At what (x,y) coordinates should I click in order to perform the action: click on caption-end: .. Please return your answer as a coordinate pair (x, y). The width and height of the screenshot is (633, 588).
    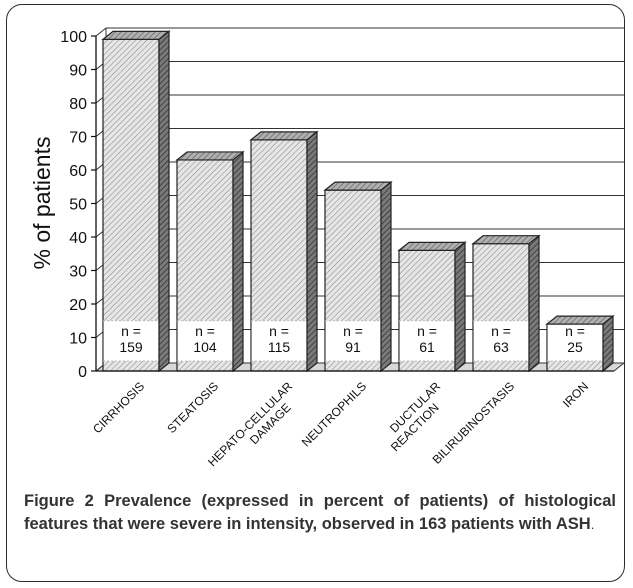
    Looking at the image, I should click on (592, 524).